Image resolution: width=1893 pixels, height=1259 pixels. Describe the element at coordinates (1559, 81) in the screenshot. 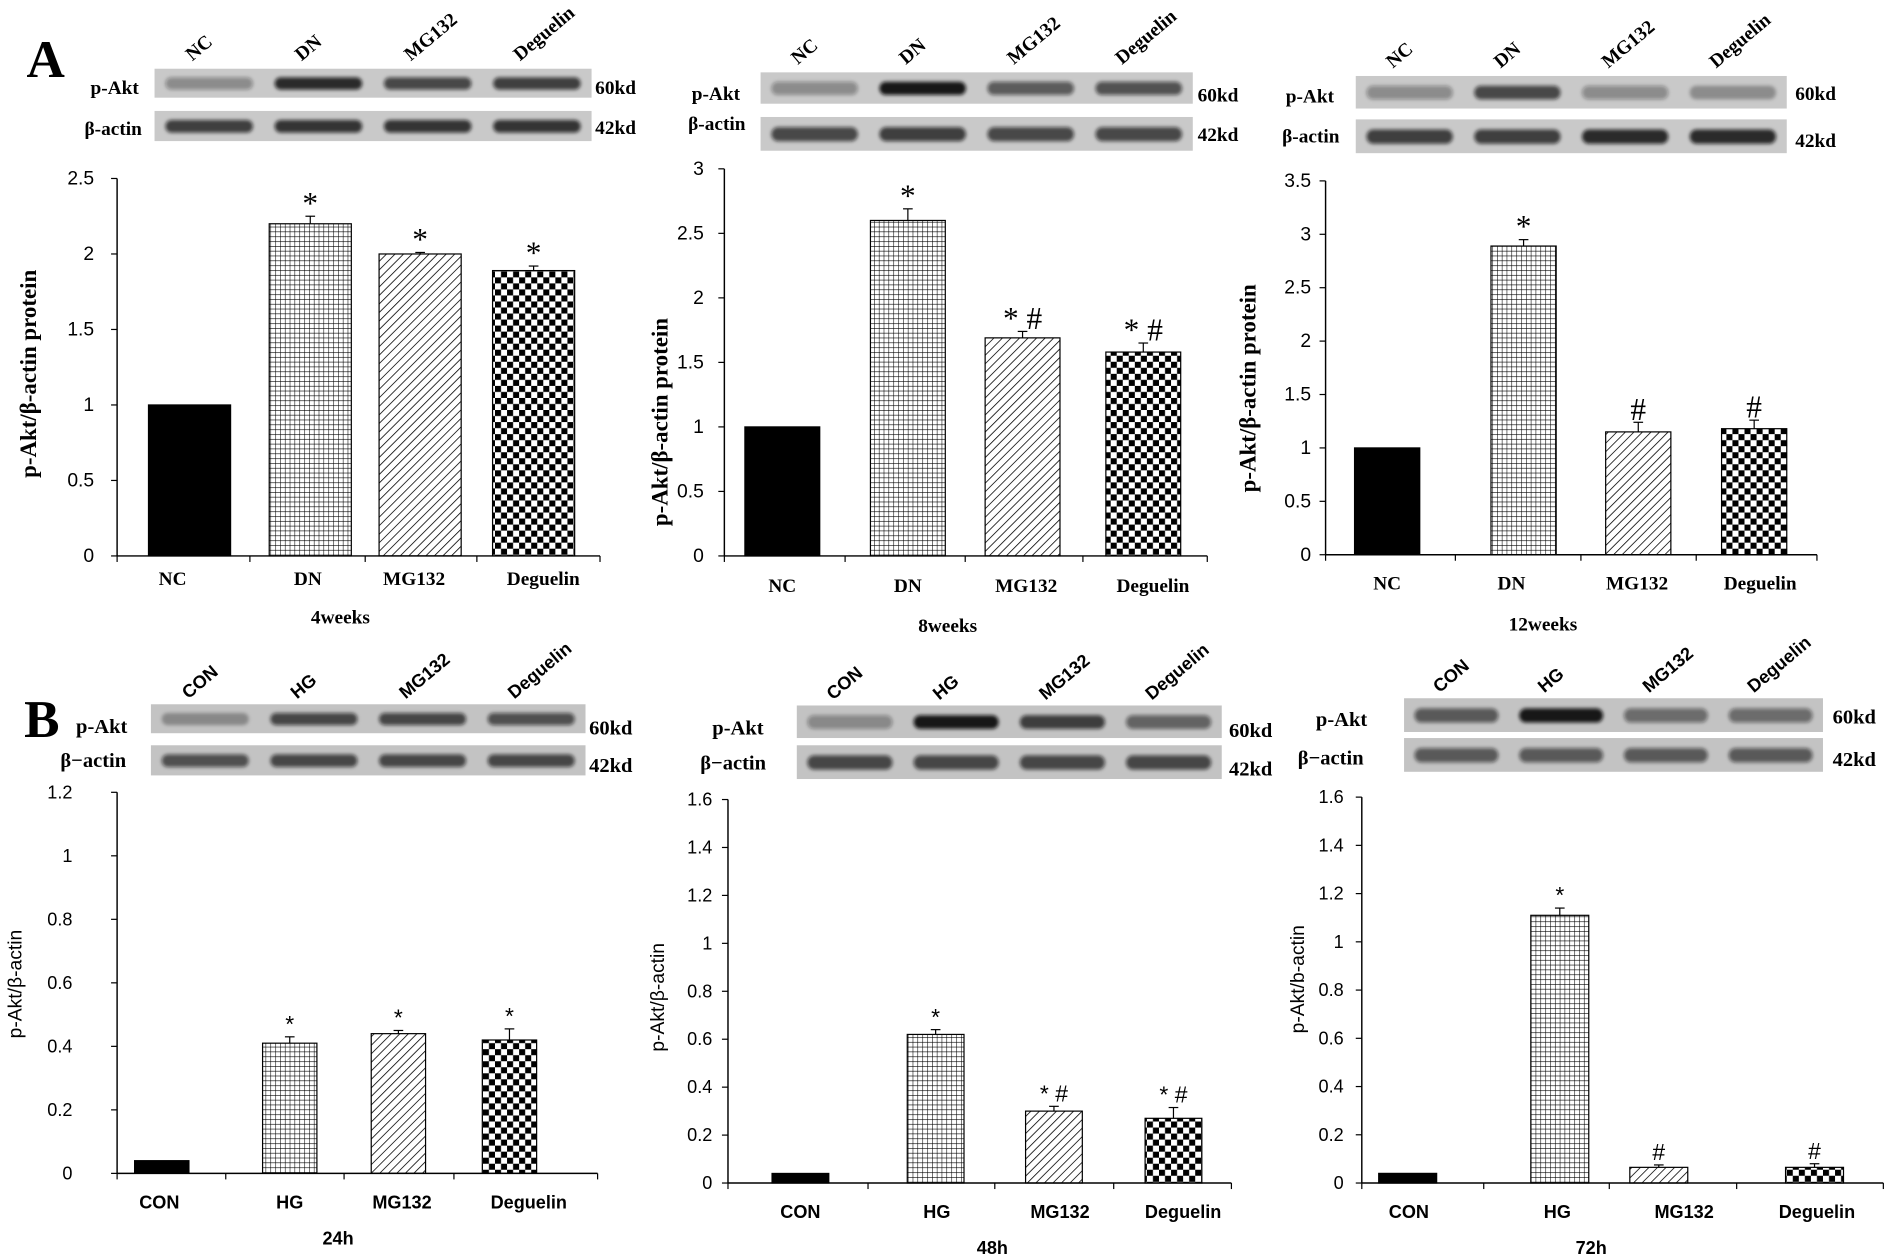

I see `western-blot: p-Akt 60kd β-actin 42kd NC DN MG132 Deguelin` at that location.